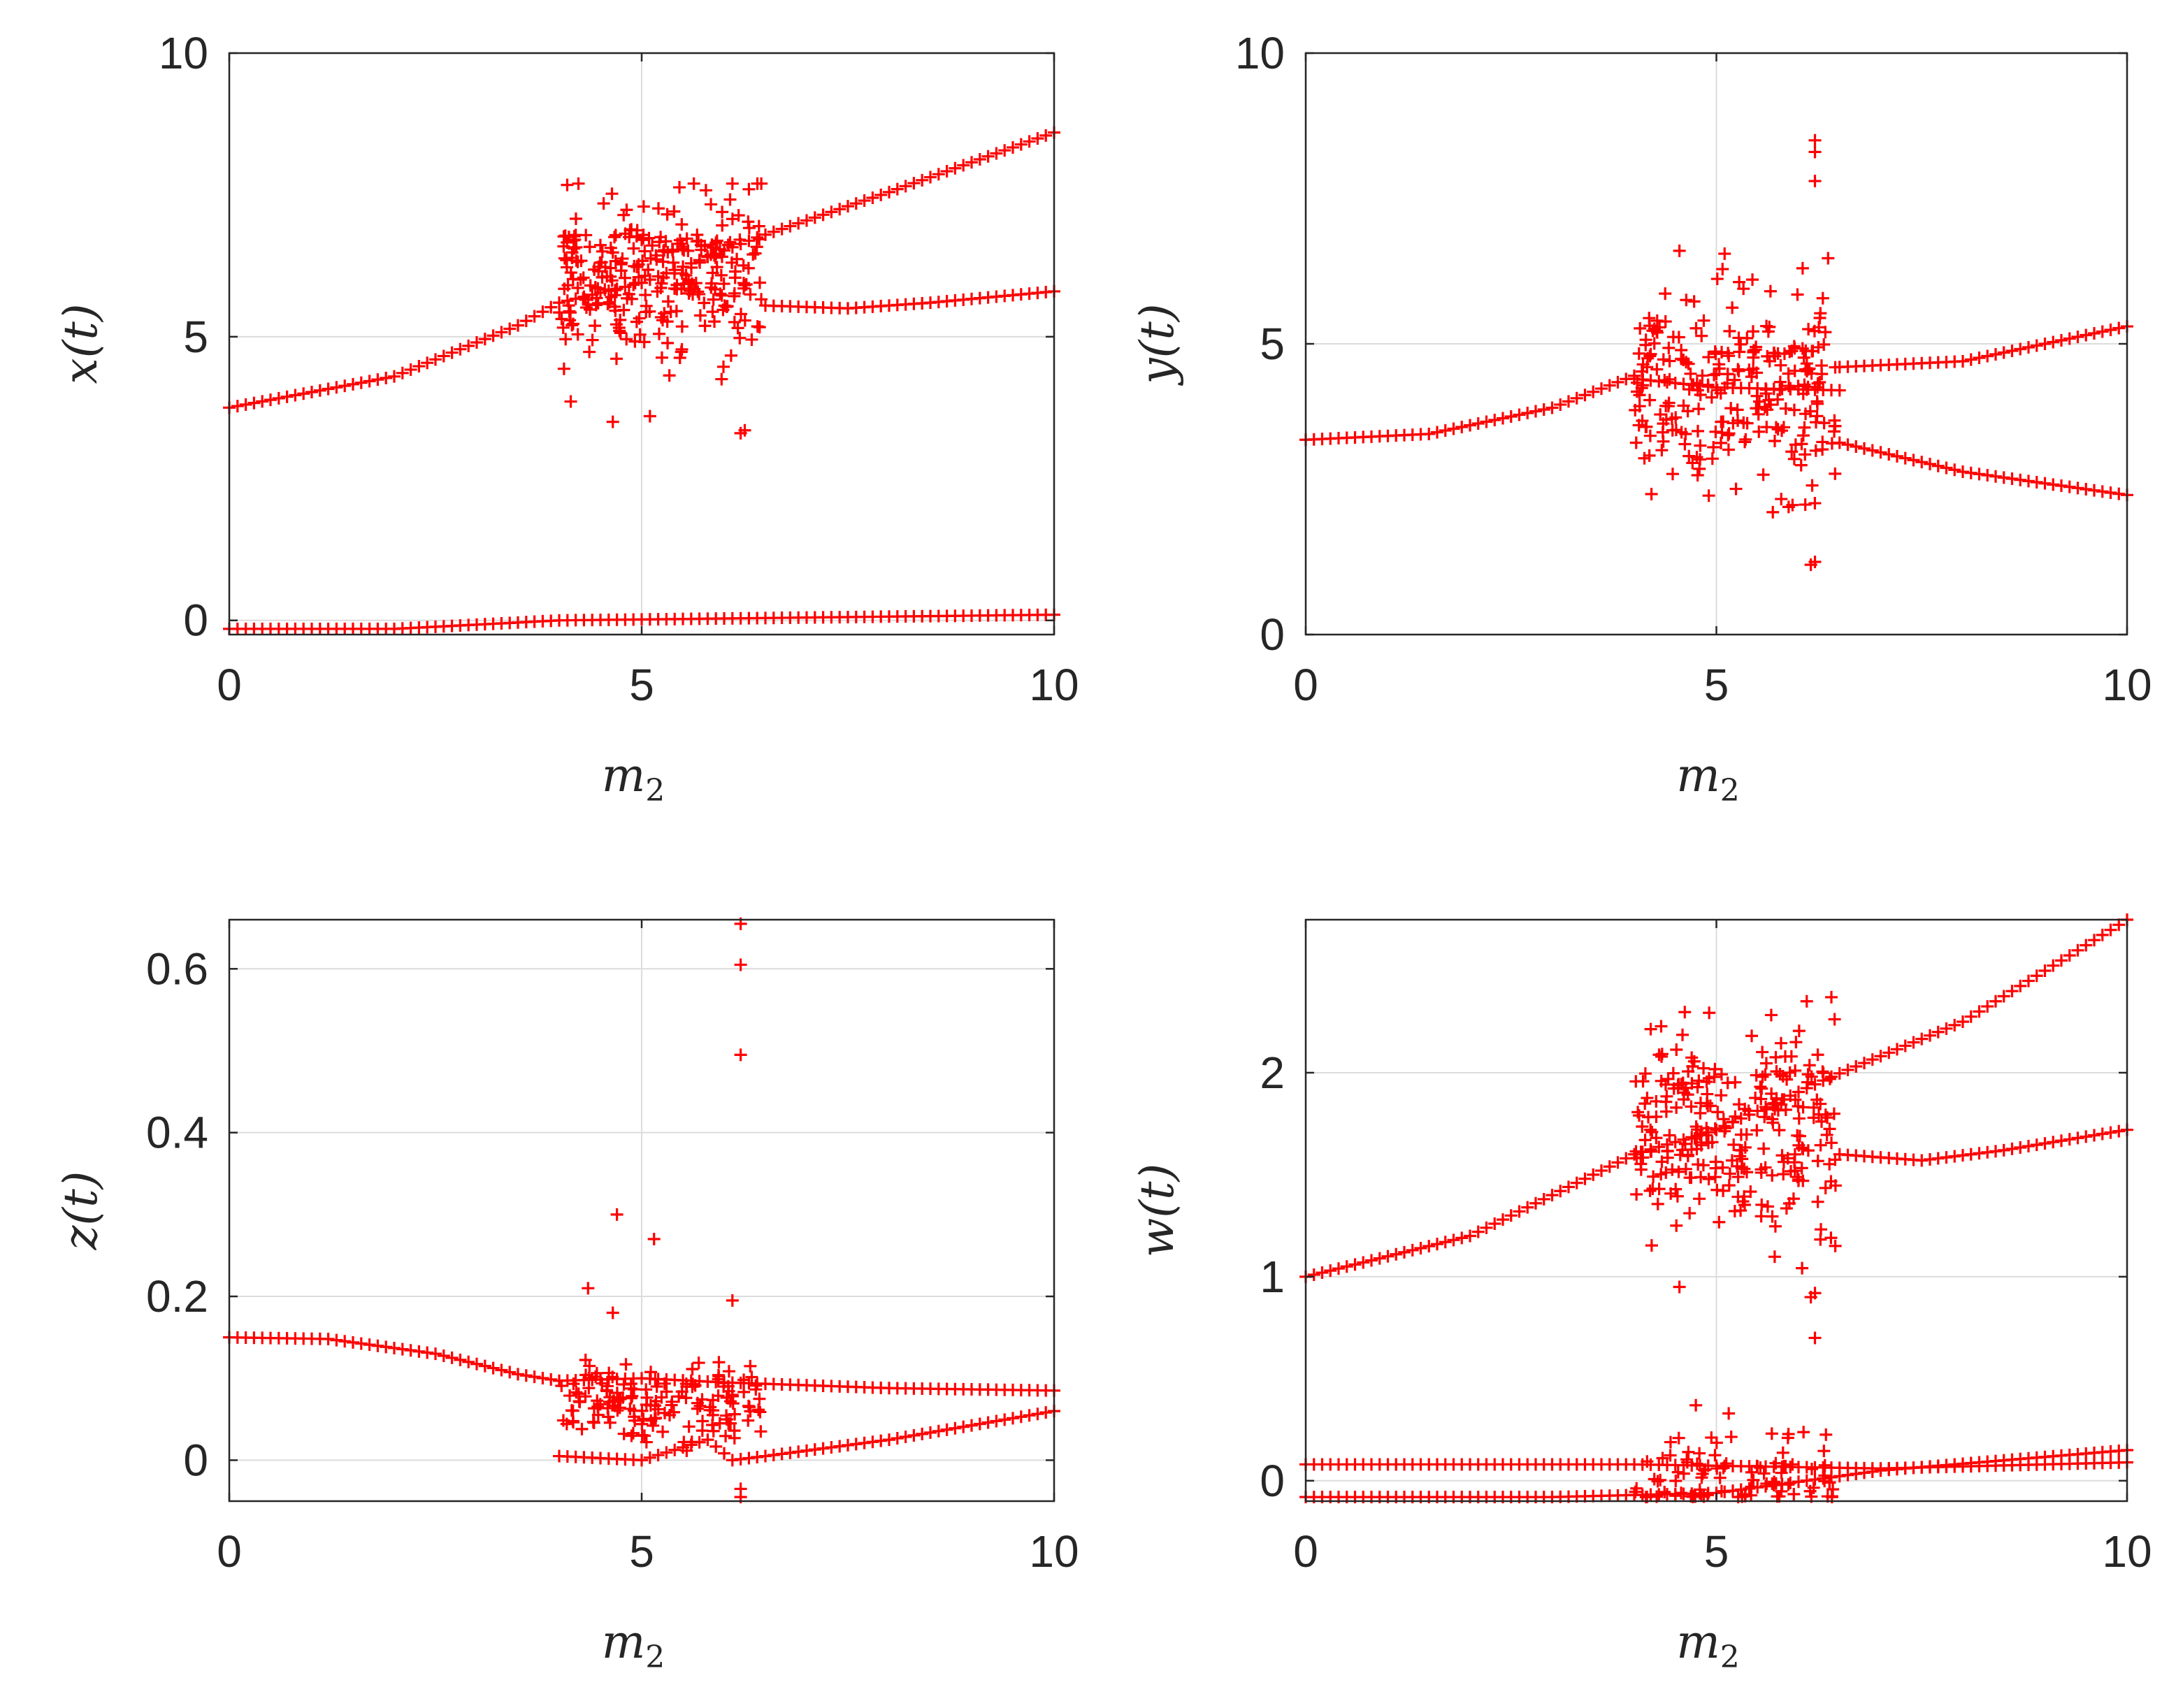 The width and height of the screenshot is (2169, 1708). Describe the element at coordinates (196, 337) in the screenshot. I see `y-tick-label: 5` at that location.